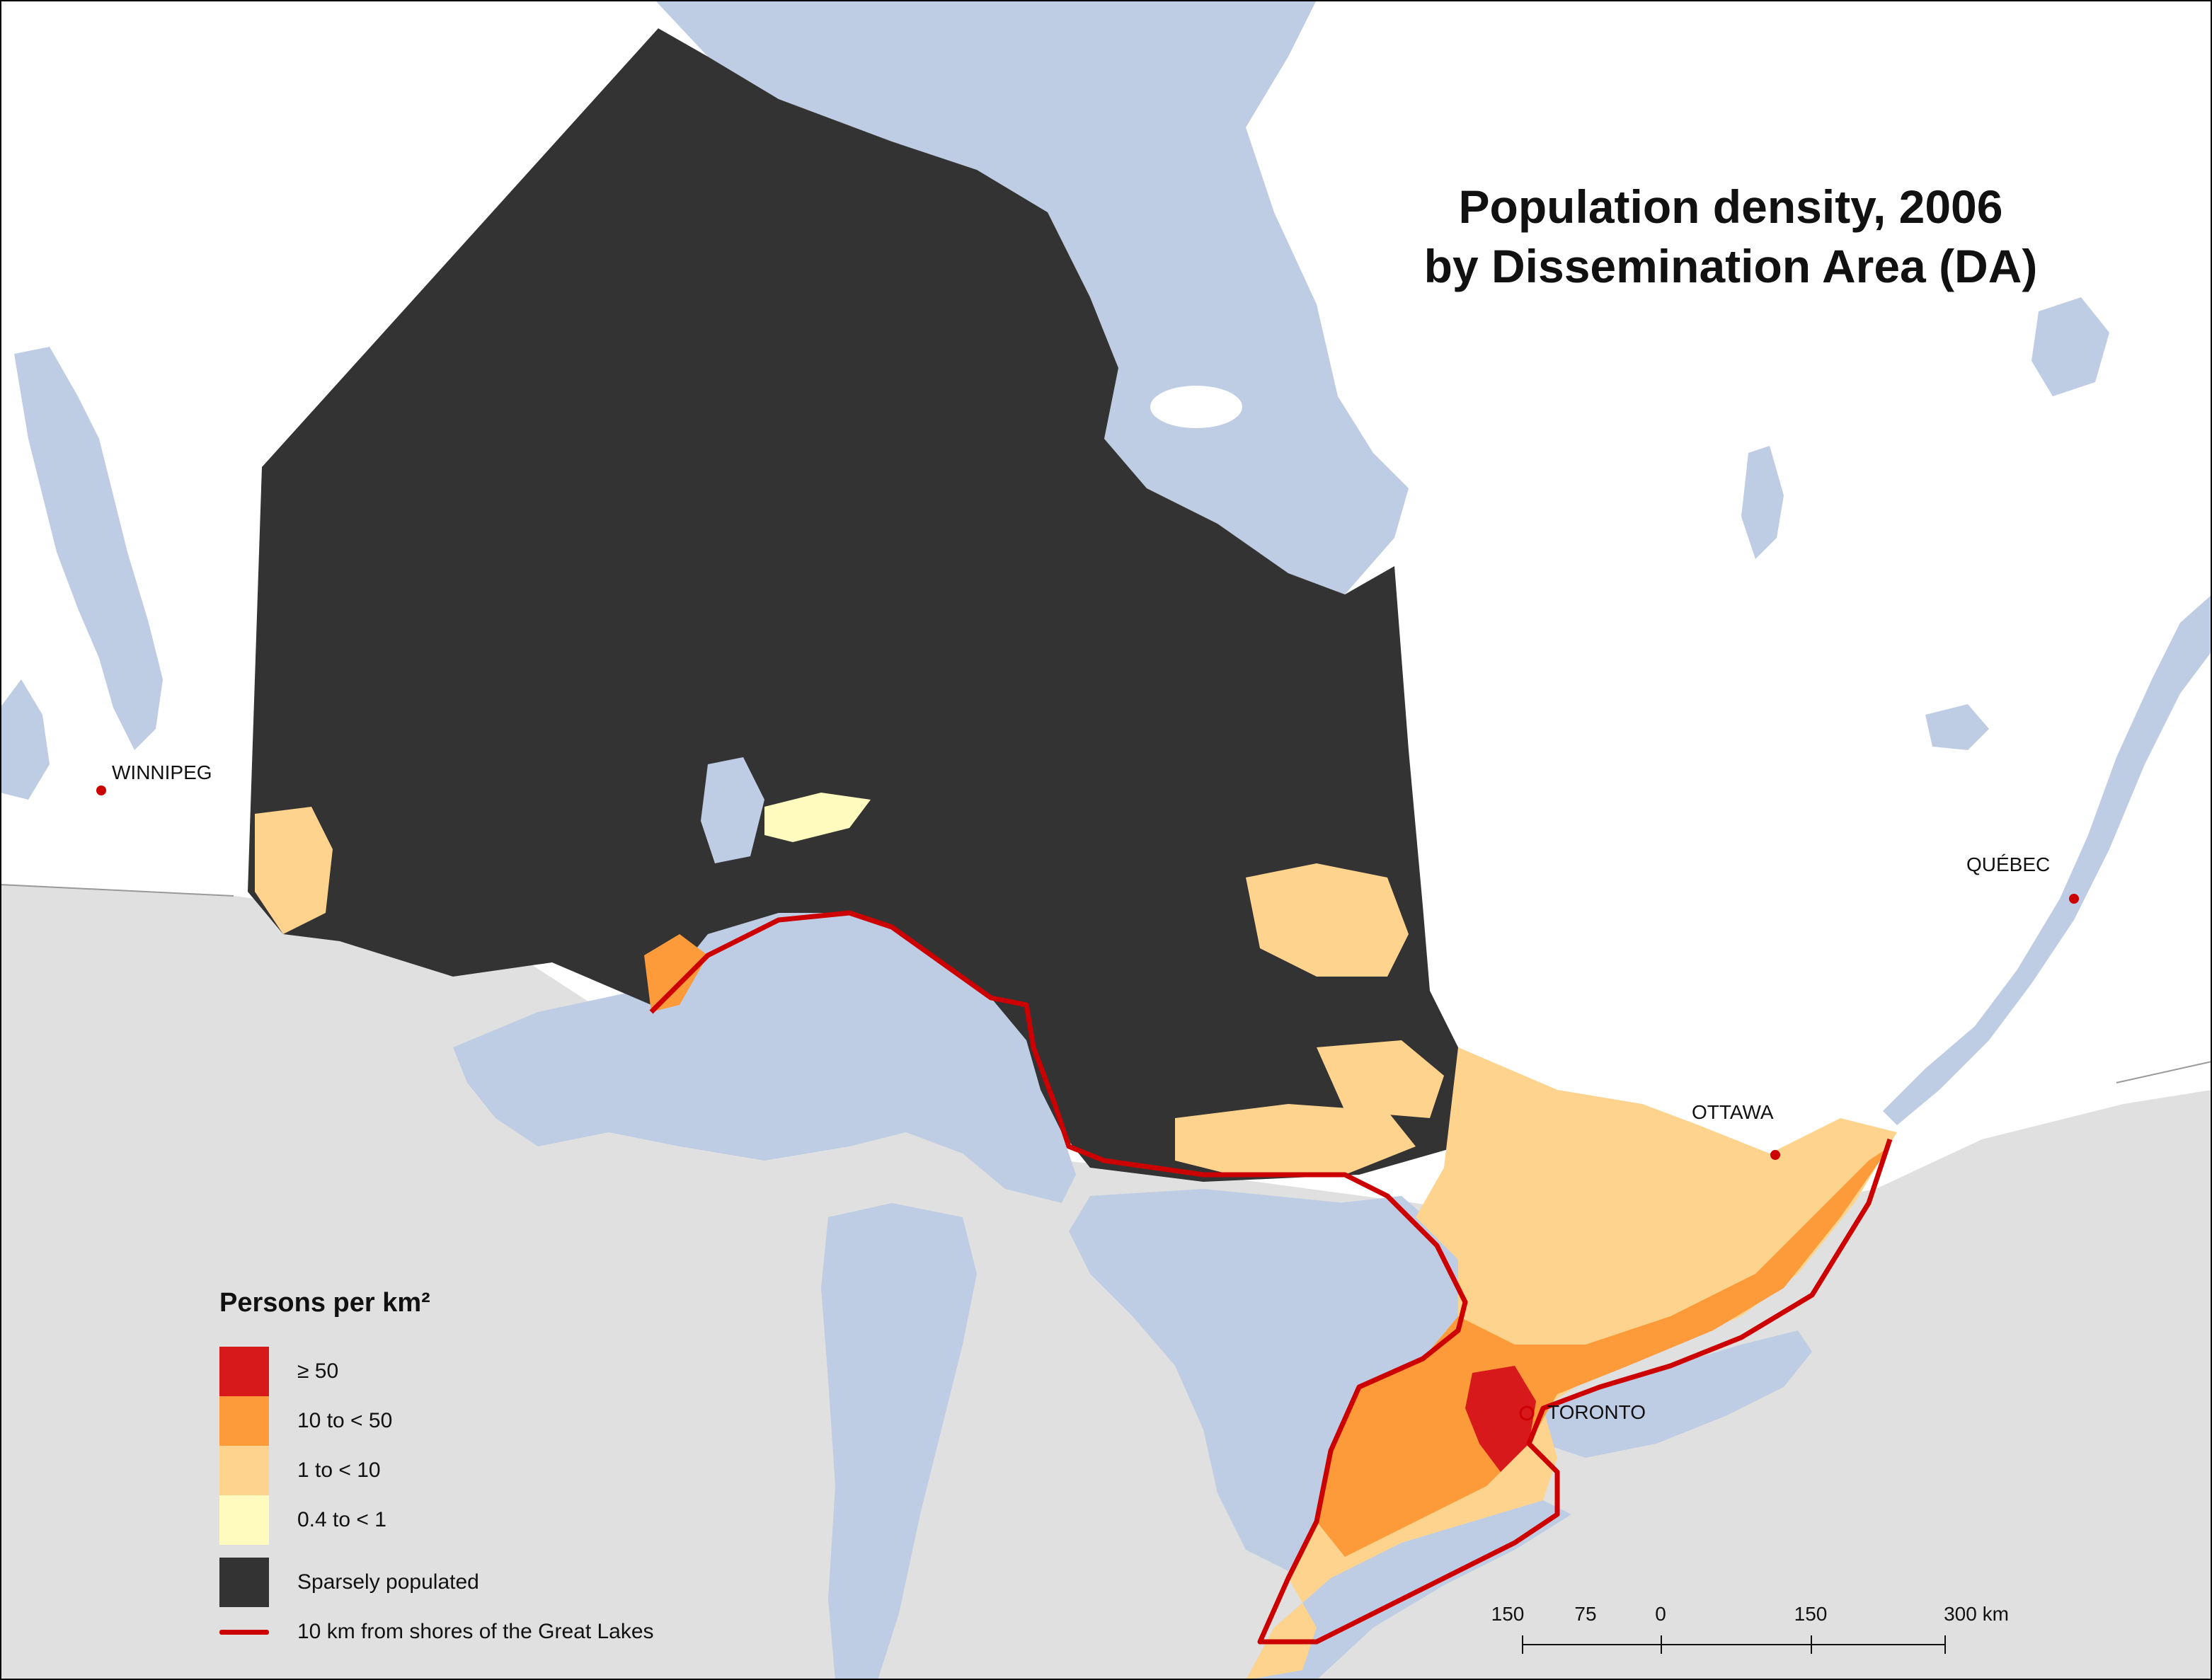 Image resolution: width=2212 pixels, height=1680 pixels. I want to click on legend-label: 1 to < 10, so click(339, 1471).